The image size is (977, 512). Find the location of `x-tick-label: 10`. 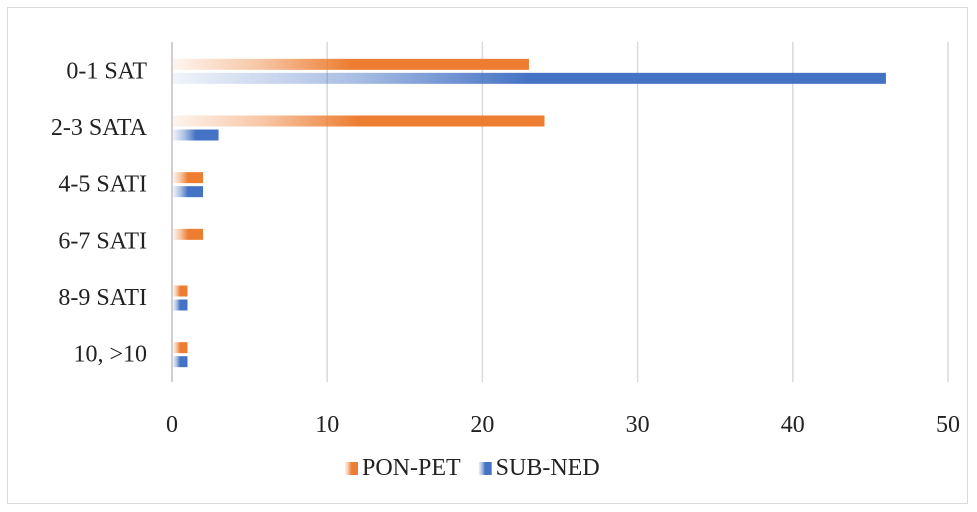

x-tick-label: 10 is located at coordinates (327, 425).